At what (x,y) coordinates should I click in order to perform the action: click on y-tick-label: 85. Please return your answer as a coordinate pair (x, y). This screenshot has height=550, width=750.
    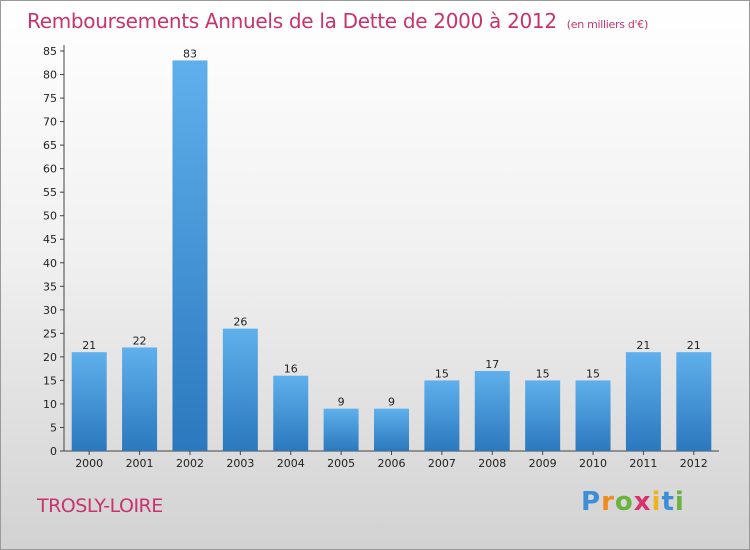
    Looking at the image, I should click on (50, 51).